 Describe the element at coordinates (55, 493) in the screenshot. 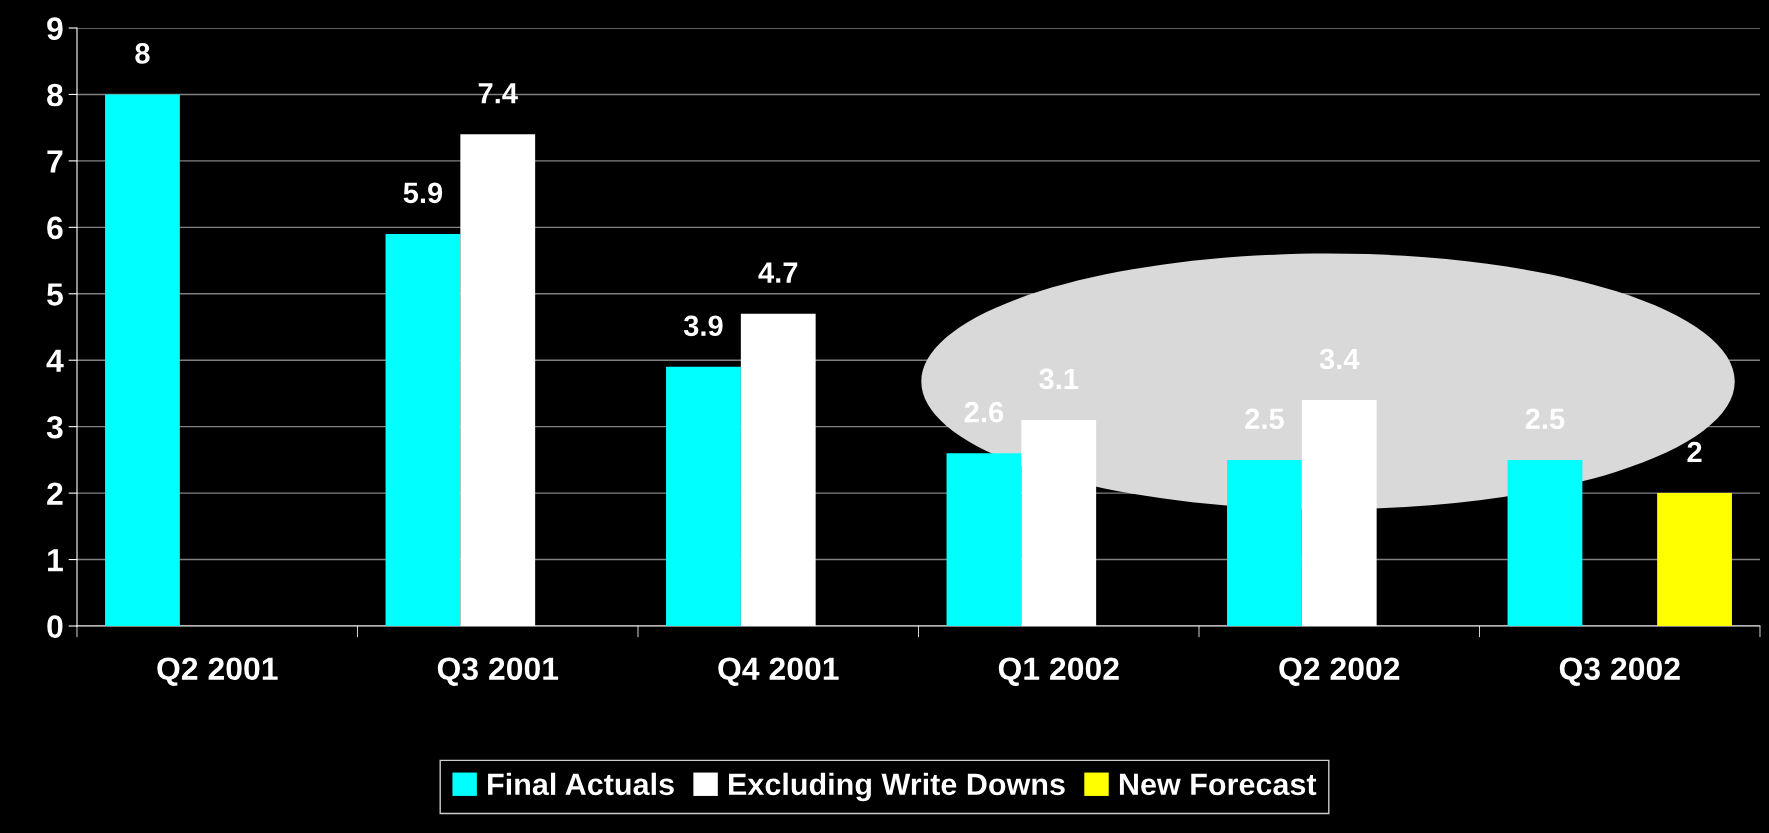

I see `y-tick-label: 2` at that location.